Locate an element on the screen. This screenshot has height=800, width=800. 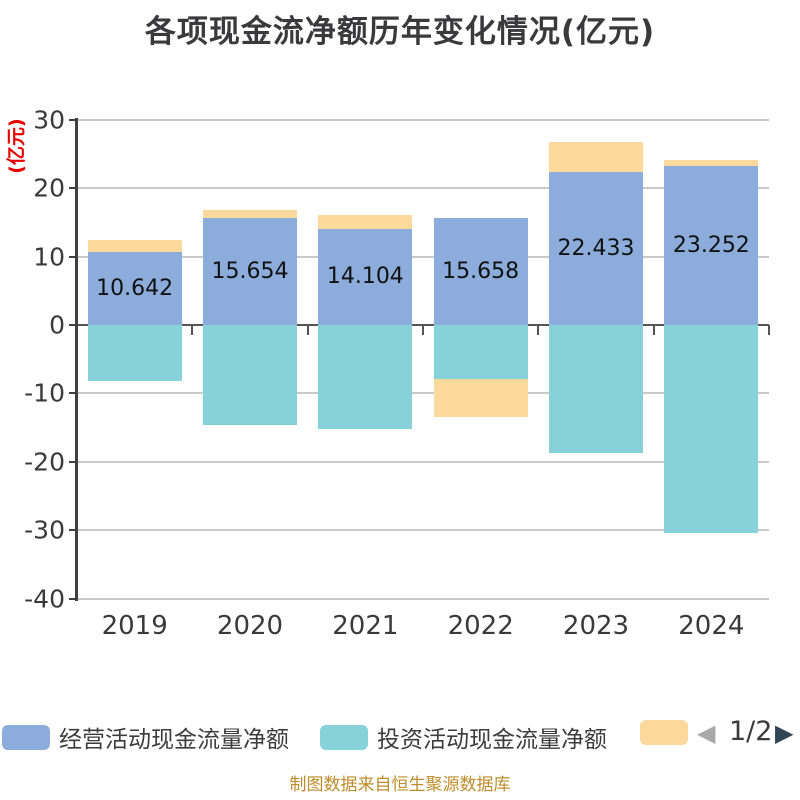
bar-series3-2019 is located at coordinates (134, 246).